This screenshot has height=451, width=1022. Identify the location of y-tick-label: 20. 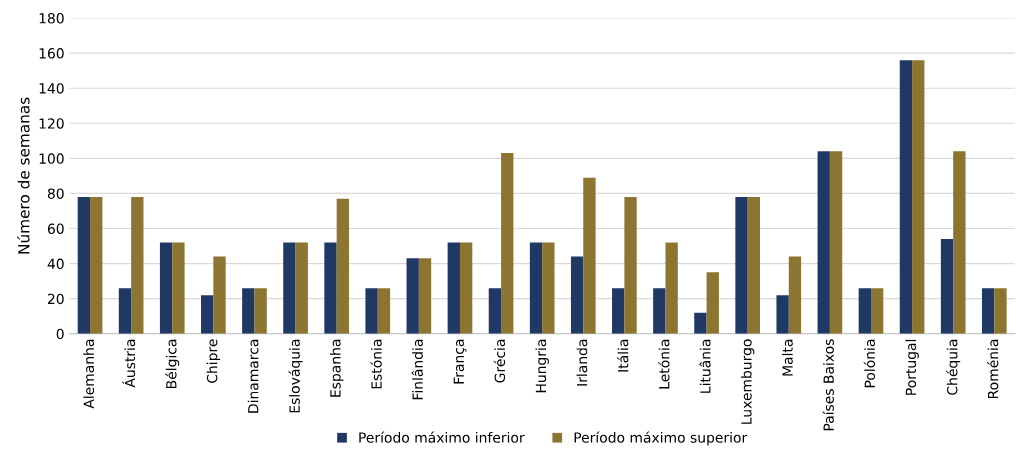
(55, 299).